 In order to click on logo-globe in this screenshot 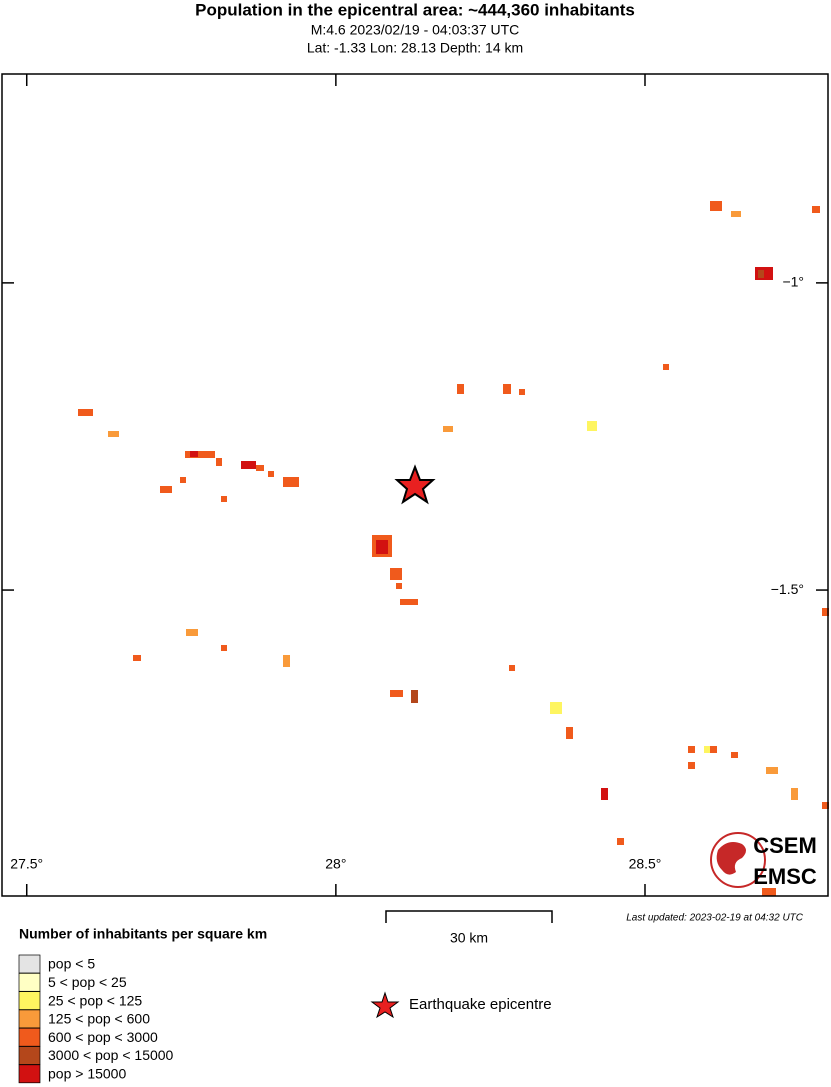, I will do `click(738, 860)`.